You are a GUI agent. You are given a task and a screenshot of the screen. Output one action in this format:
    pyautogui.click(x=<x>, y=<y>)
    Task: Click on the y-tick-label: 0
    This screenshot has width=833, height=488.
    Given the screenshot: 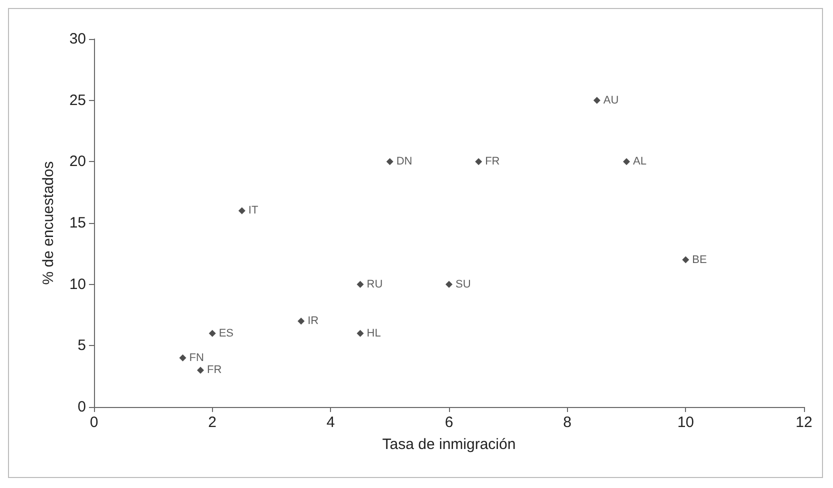 What is the action you would take?
    pyautogui.click(x=82, y=407)
    